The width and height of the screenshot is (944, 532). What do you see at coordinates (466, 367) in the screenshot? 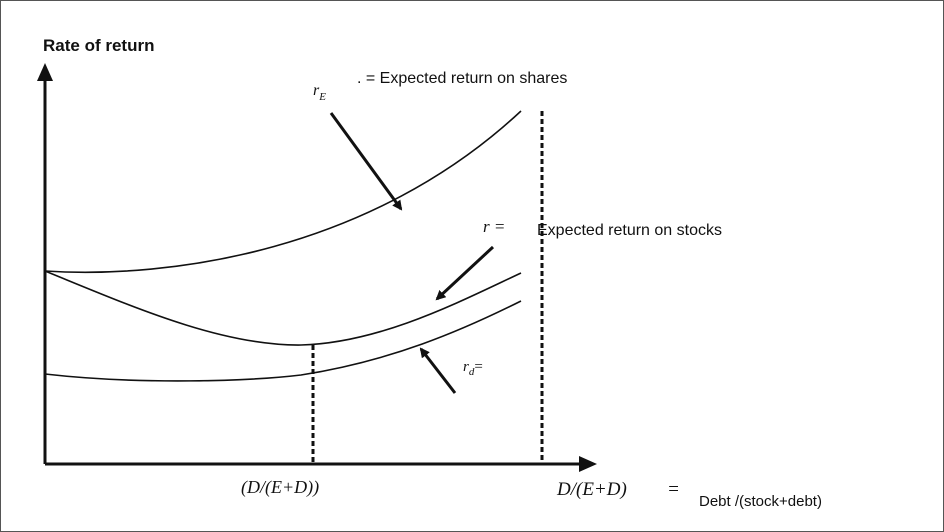
I see `rd-symbol: r` at bounding box center [466, 367].